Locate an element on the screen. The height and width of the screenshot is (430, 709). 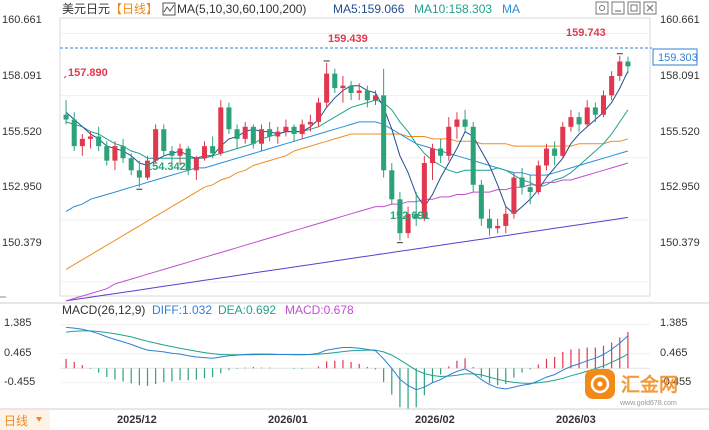
chevron-down-icon is located at coordinates (39, 419).